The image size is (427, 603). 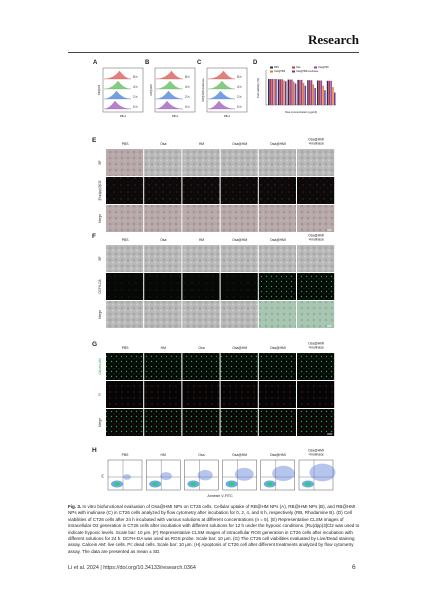 What do you see at coordinates (100, 366) in the screenshot?
I see `row-label: Calcein-AM` at bounding box center [100, 366].